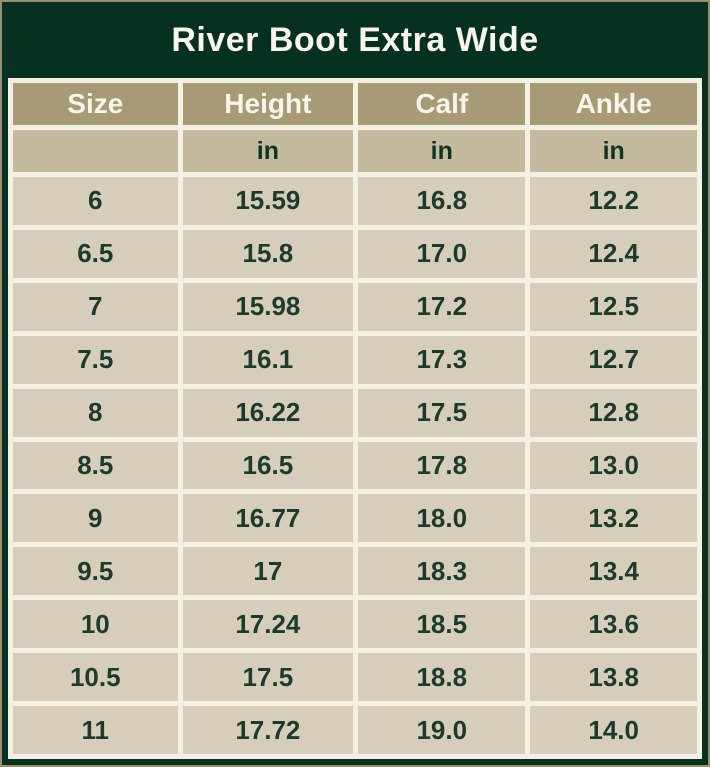 This screenshot has height=767, width=710. Describe the element at coordinates (613, 677) in the screenshot. I see `table-cell: 13.8` at that location.